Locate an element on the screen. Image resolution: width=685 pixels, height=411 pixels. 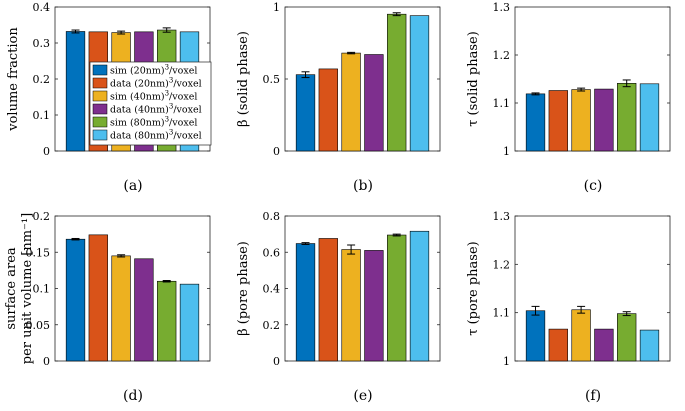
y-axis-label: volume fraction is located at coordinates (13, 79).